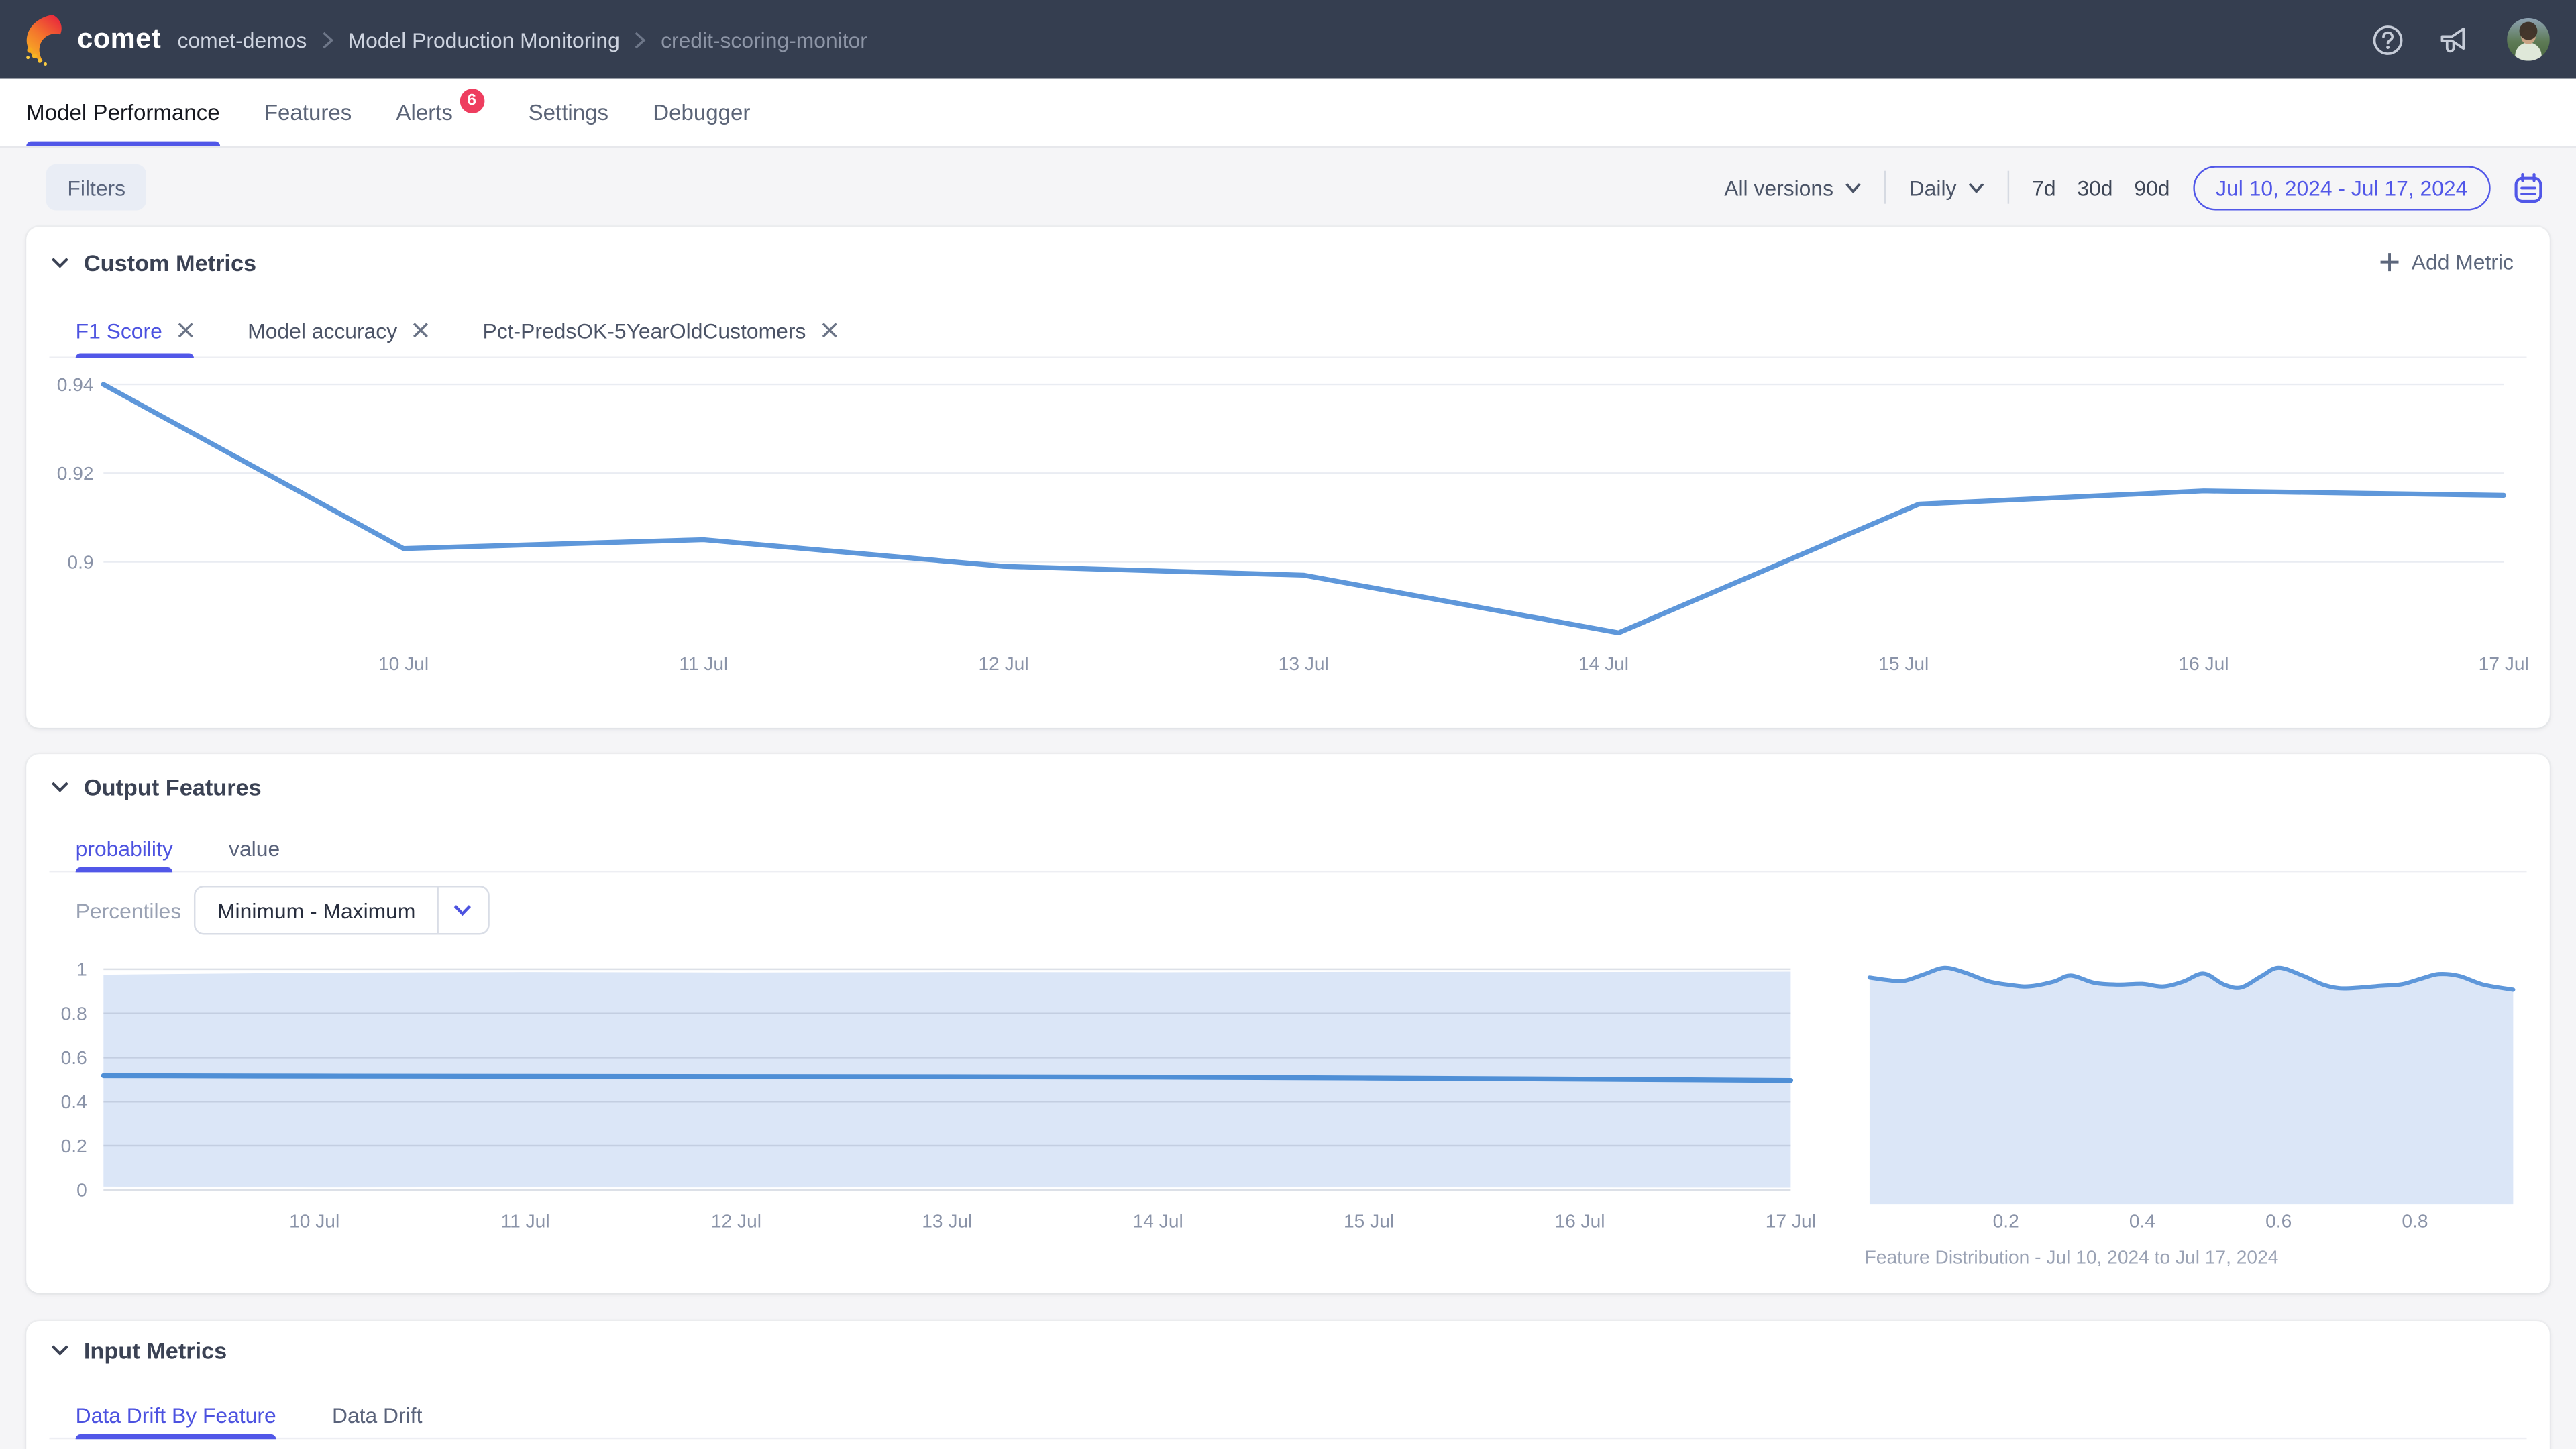 This screenshot has height=1449, width=2576. What do you see at coordinates (1946, 187) in the screenshot?
I see `granularity-dropdown: Daily` at bounding box center [1946, 187].